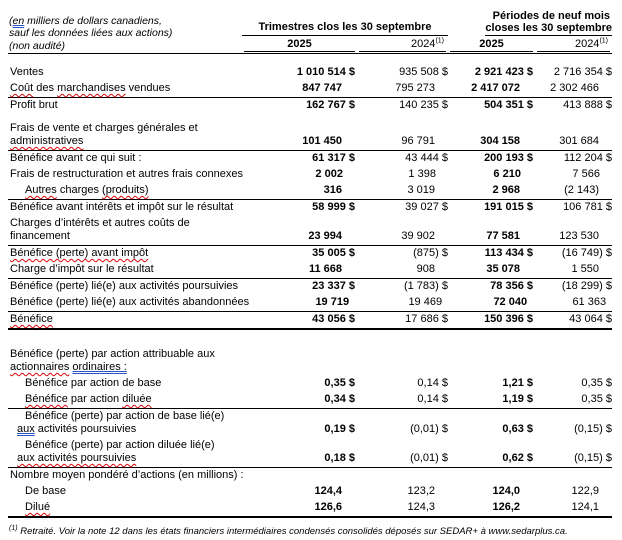  I want to click on cell-value: 200 193 $, so click(508, 158).